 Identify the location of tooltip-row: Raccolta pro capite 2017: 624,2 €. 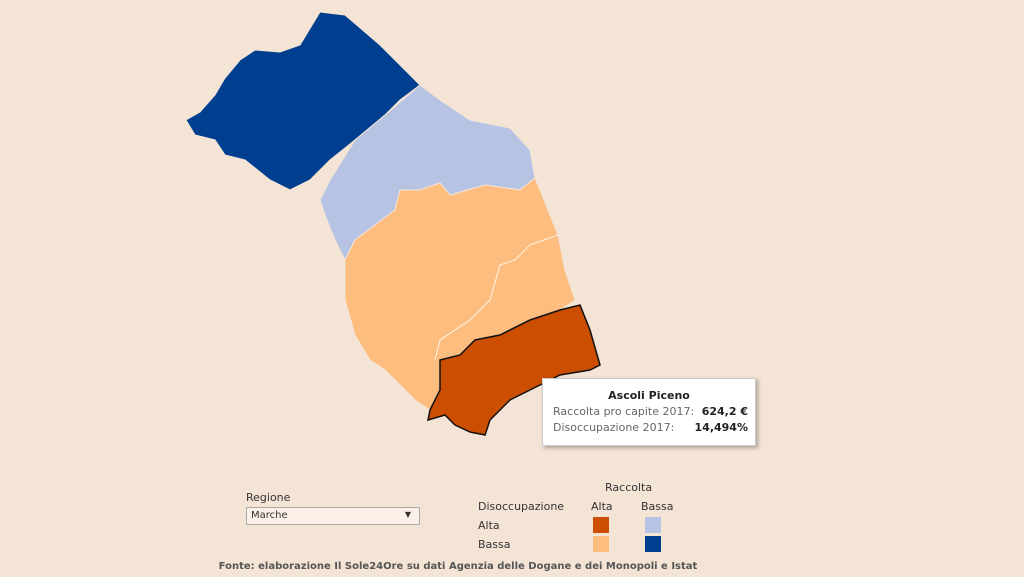
(650, 411).